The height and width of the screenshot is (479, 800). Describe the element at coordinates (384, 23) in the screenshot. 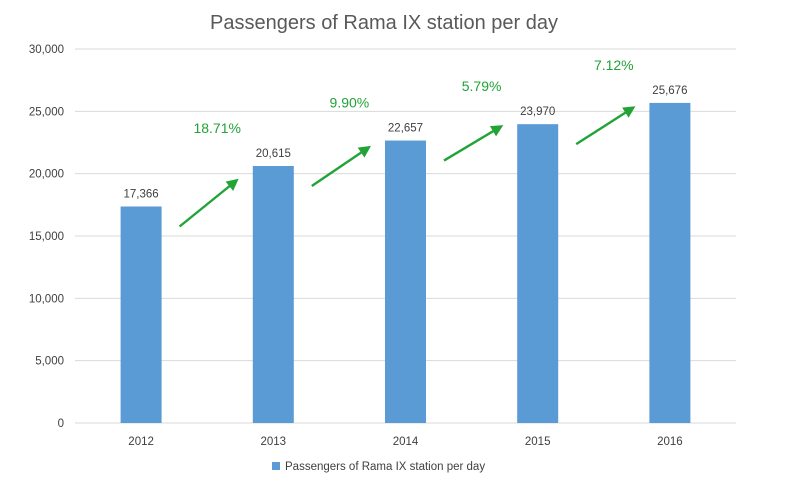

I see `chart-title: Passengers of Rama IX station per day` at that location.